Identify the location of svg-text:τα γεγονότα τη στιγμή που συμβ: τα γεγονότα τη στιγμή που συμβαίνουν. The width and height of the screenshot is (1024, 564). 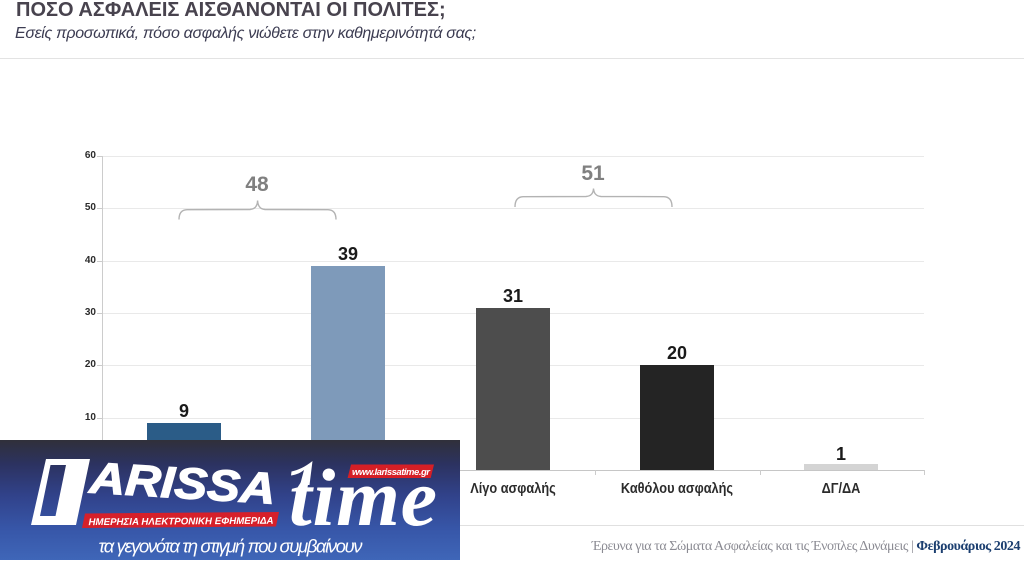
(231, 546).